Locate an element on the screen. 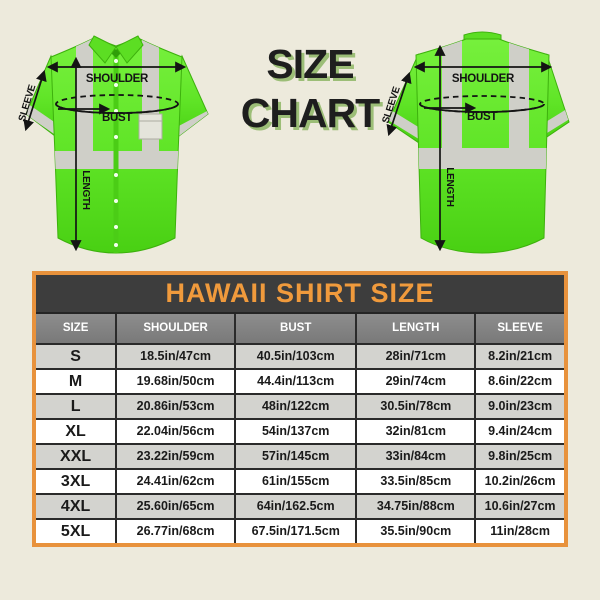 Image resolution: width=600 pixels, height=600 pixels. size-value: S is located at coordinates (75, 356).